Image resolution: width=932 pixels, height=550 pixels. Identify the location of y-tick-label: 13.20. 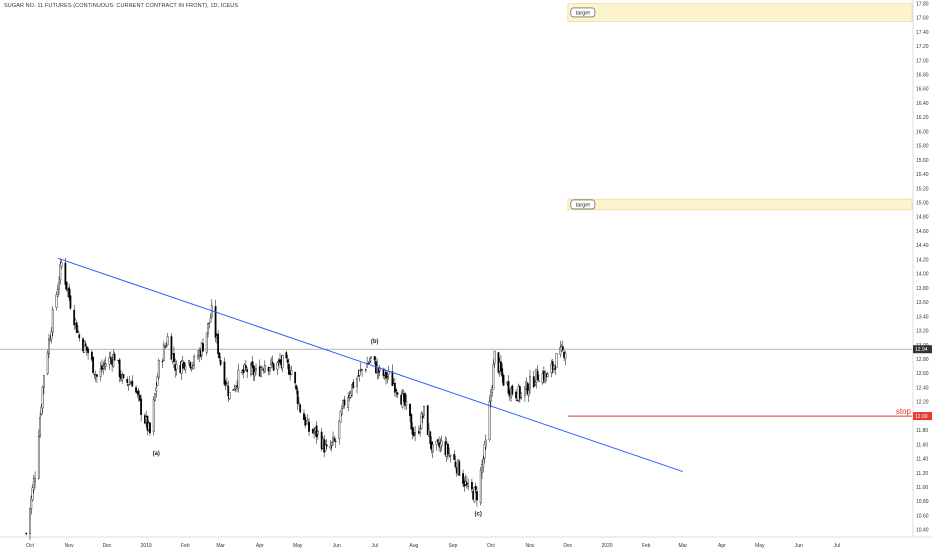
(922, 332).